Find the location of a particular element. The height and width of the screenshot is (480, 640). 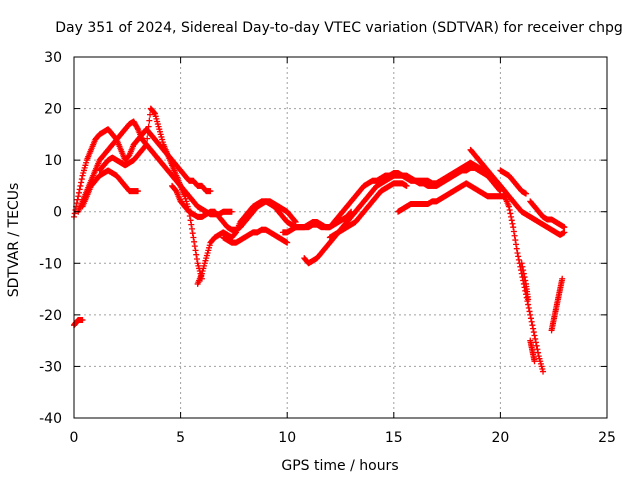

y-tick-label: -20 is located at coordinates (50, 316).